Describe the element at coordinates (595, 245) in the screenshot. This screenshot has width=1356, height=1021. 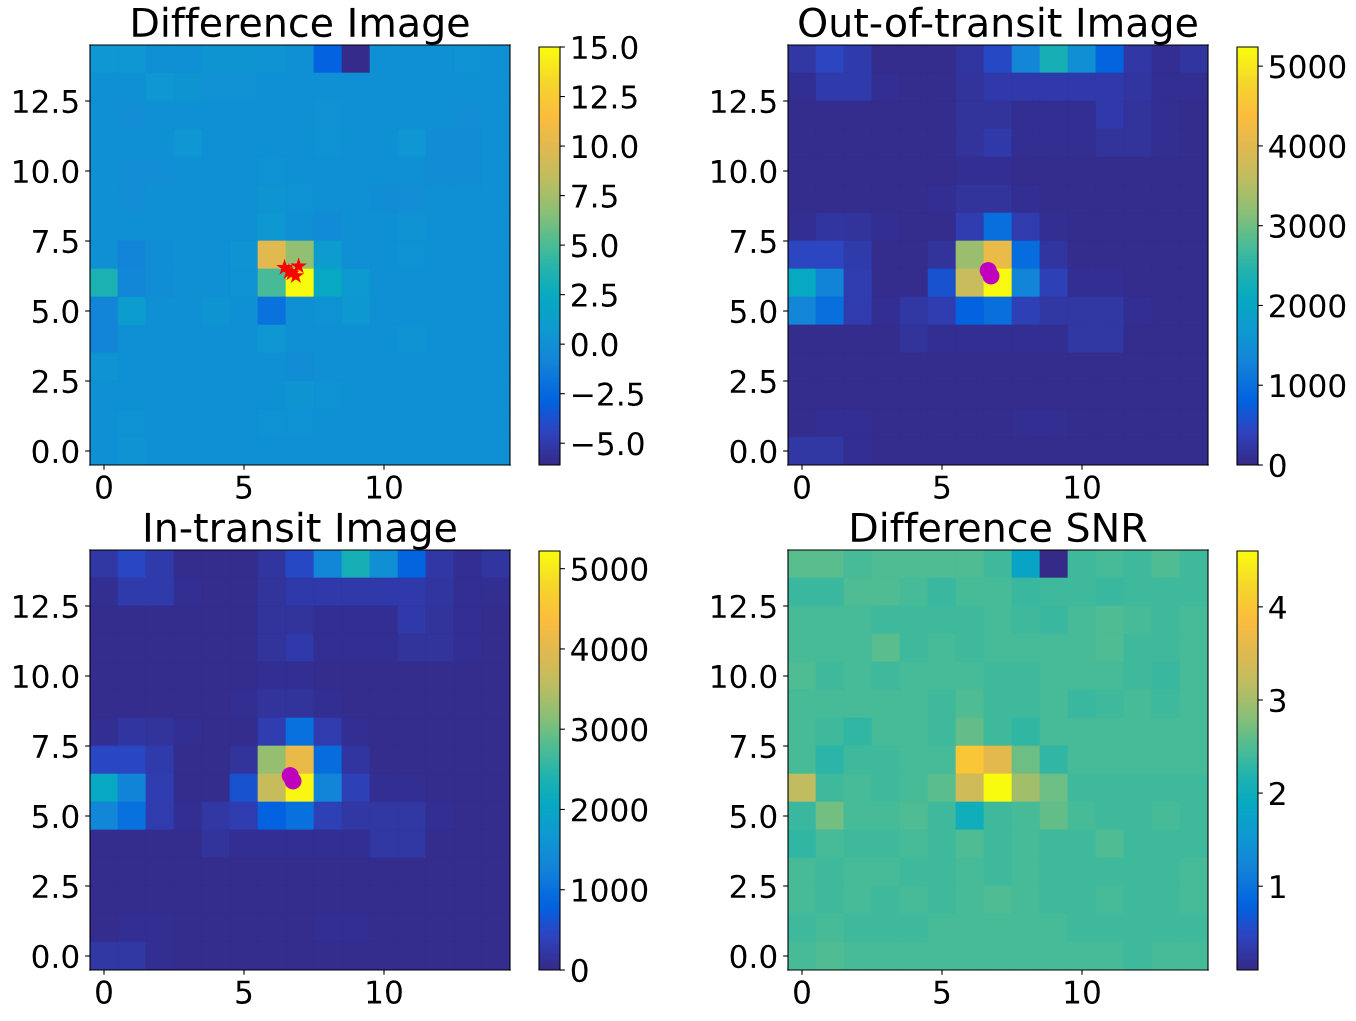
I see `color-bar-label: 5.0` at that location.